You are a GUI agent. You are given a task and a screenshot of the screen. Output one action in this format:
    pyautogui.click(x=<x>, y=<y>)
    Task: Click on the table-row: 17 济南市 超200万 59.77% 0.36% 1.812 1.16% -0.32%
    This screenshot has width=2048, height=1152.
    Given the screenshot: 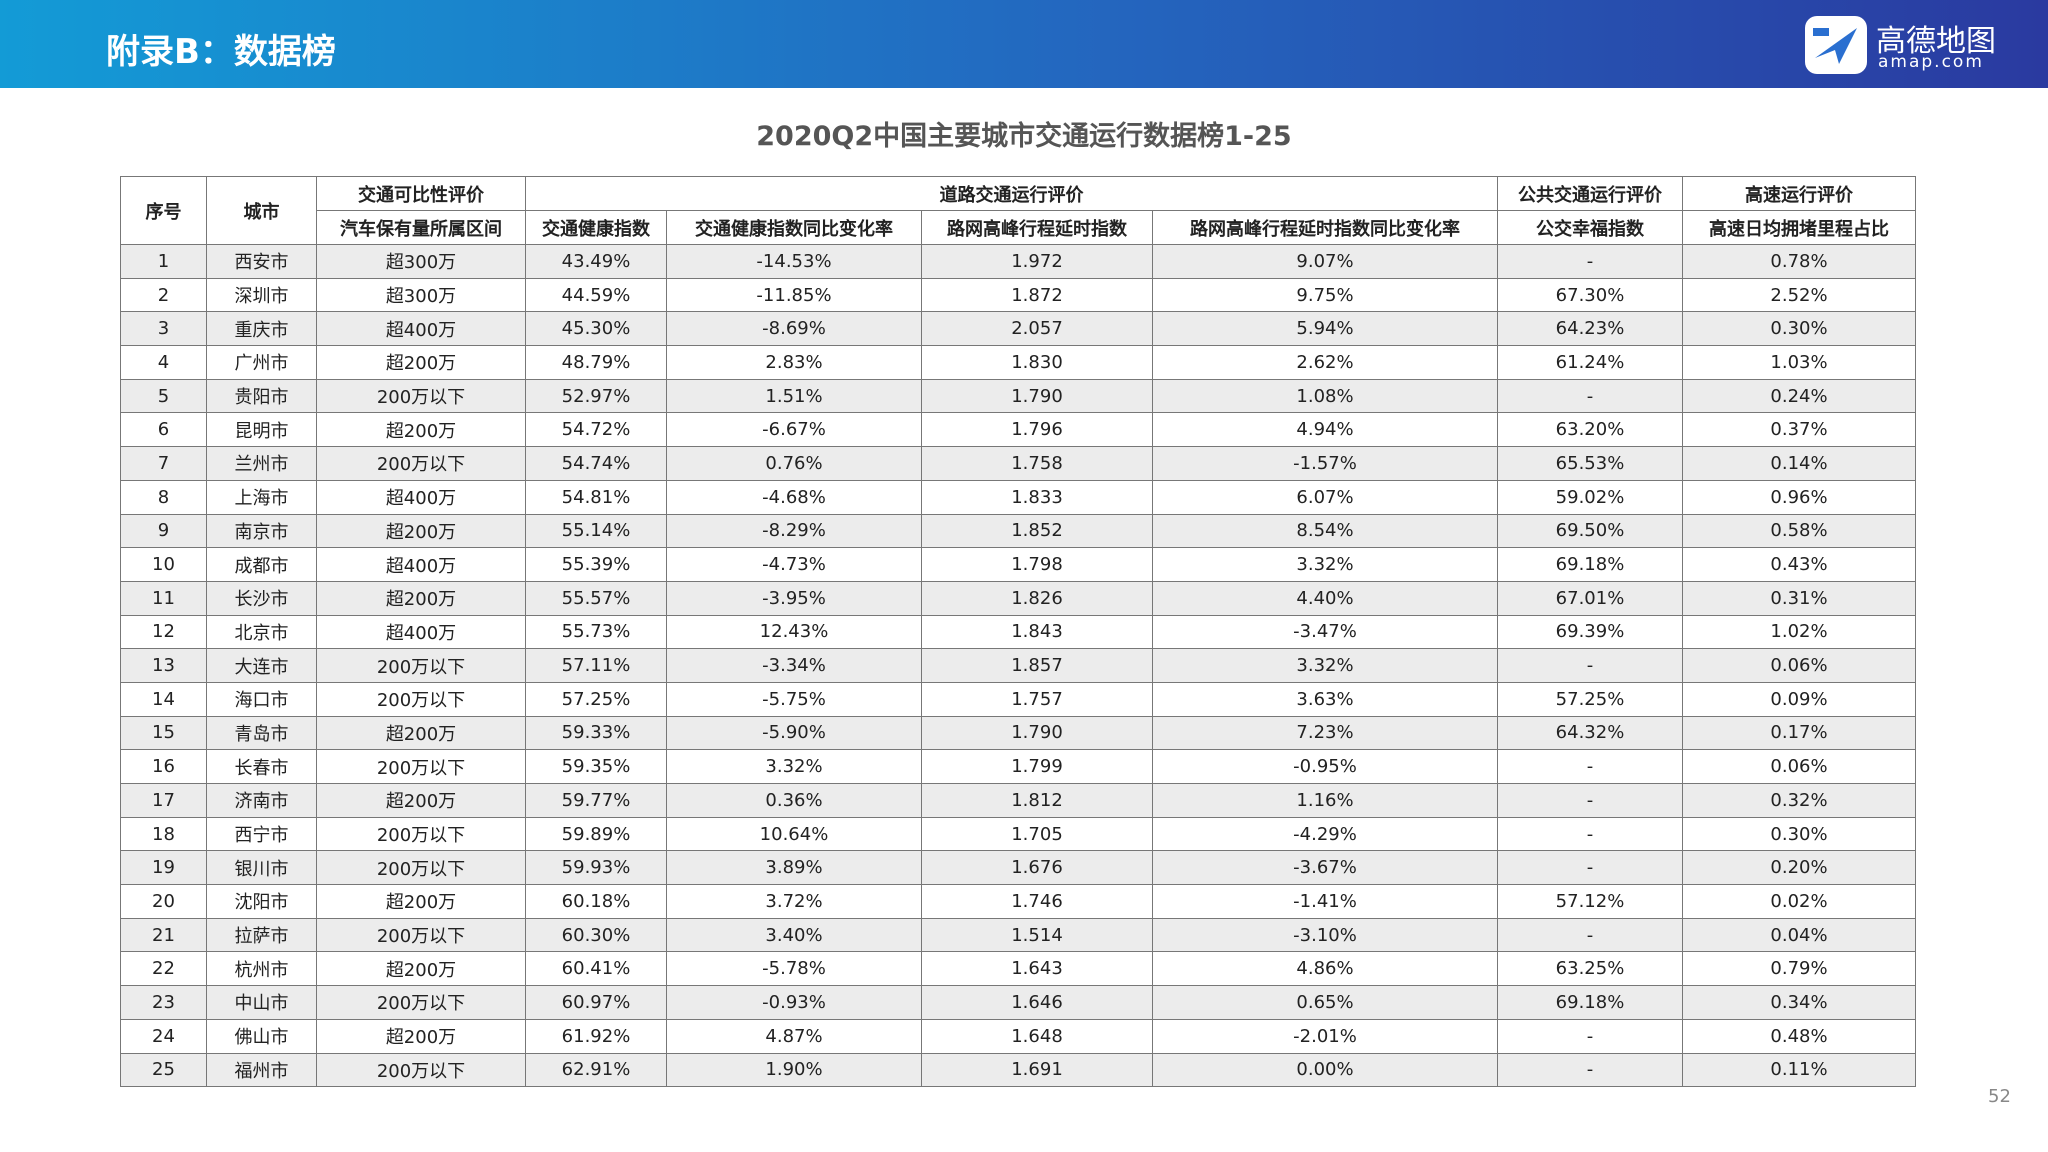 What is the action you would take?
    pyautogui.click(x=1018, y=800)
    